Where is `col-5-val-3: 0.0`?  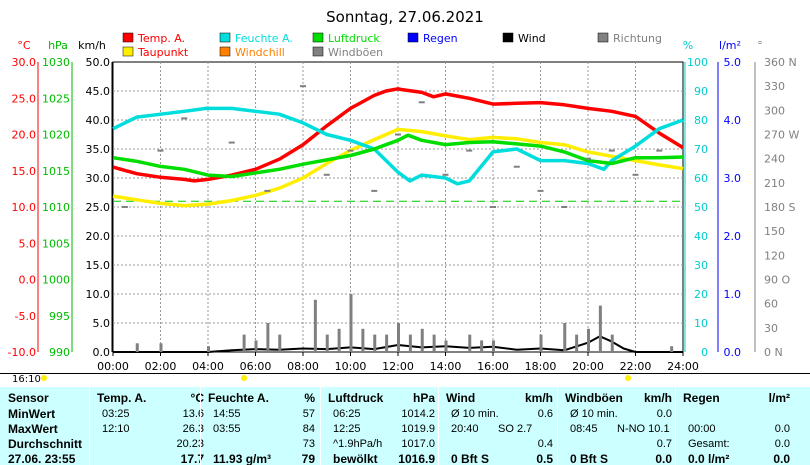 col-5-val-3: 0.0 is located at coordinates (781, 458).